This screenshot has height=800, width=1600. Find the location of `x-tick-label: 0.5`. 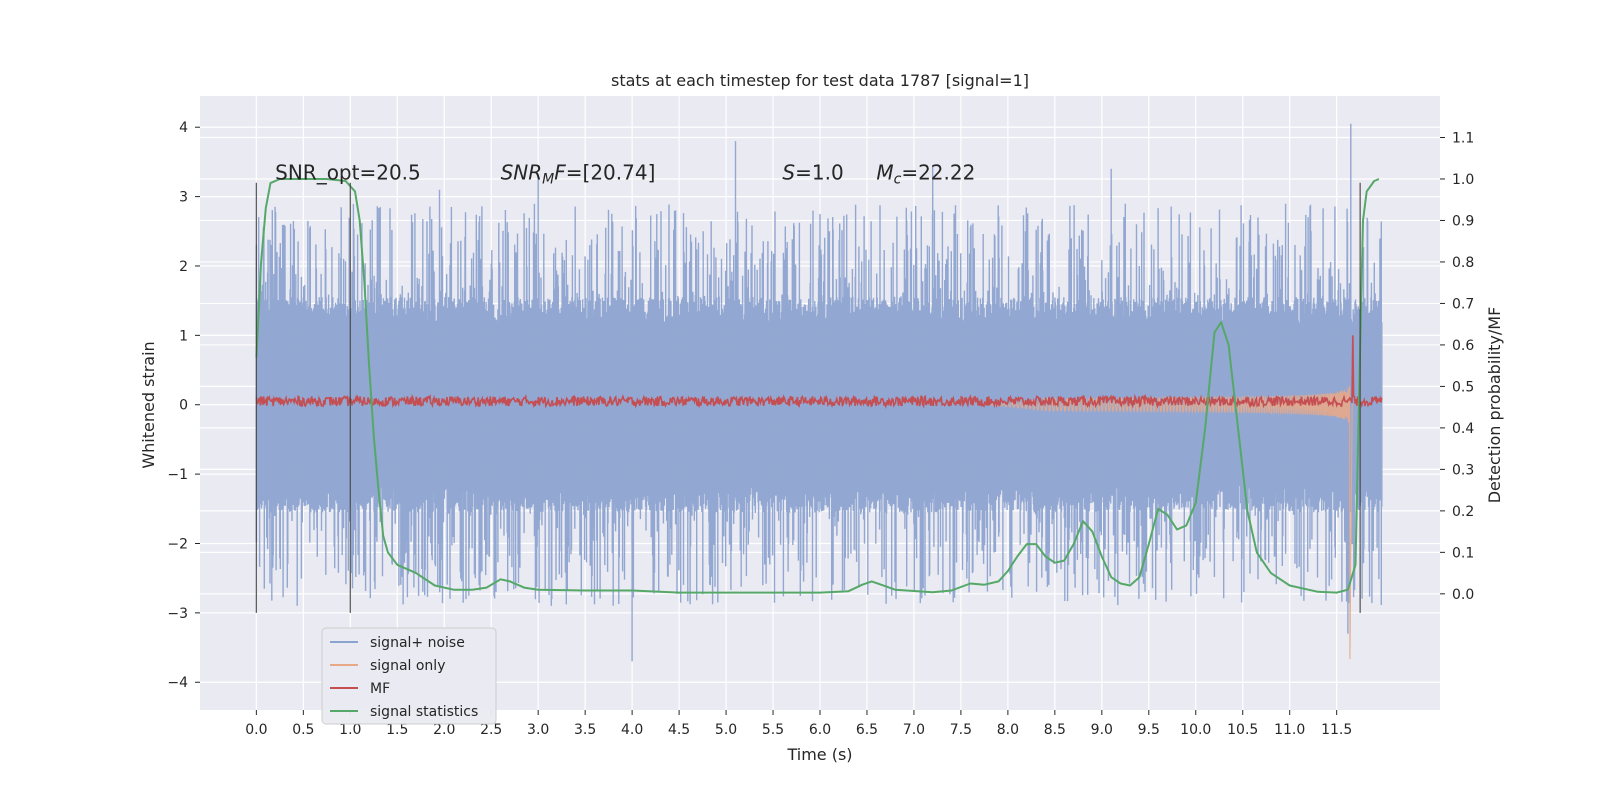

x-tick-label: 0.5 is located at coordinates (303, 730).